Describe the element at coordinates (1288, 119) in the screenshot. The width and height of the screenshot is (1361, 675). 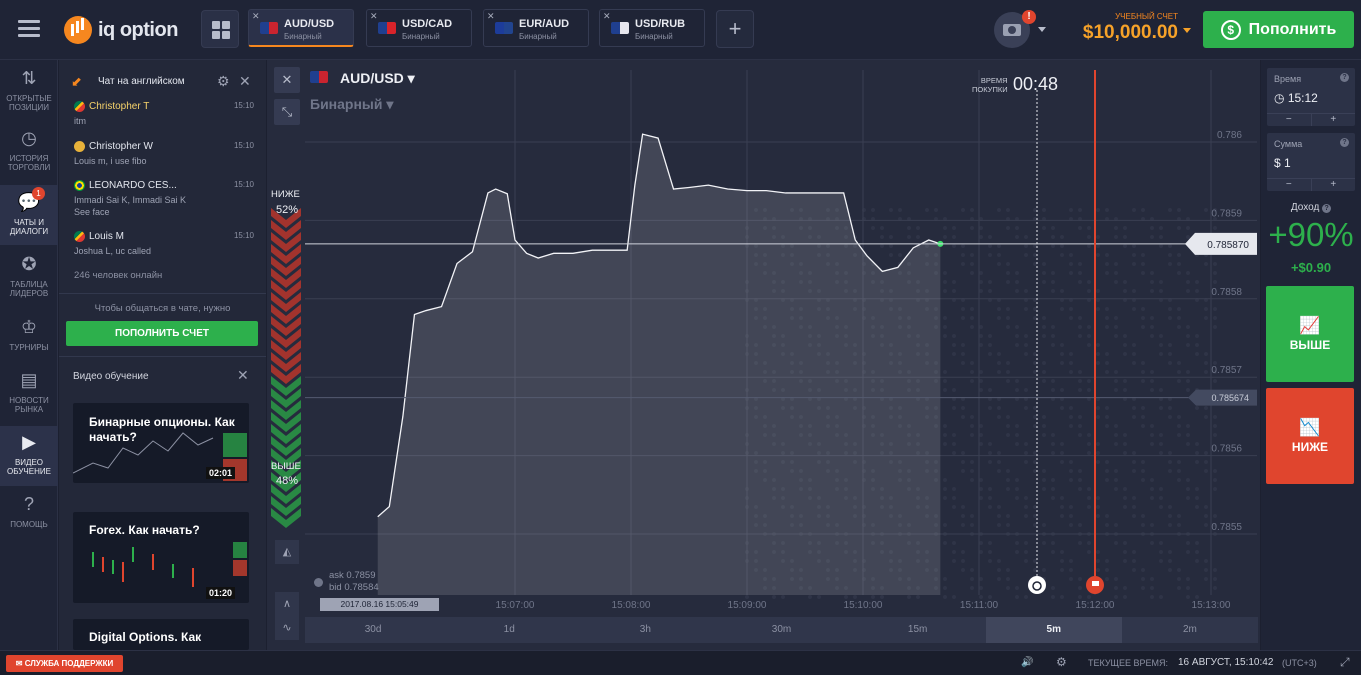
I see `time-minus-button: −` at that location.